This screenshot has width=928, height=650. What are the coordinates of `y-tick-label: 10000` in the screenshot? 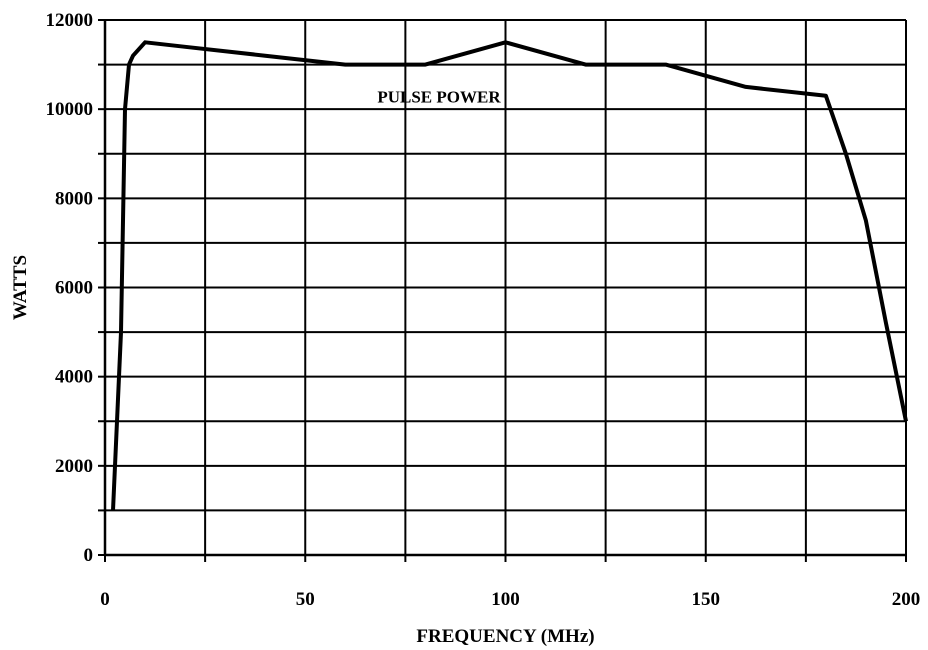 It's located at (70, 109).